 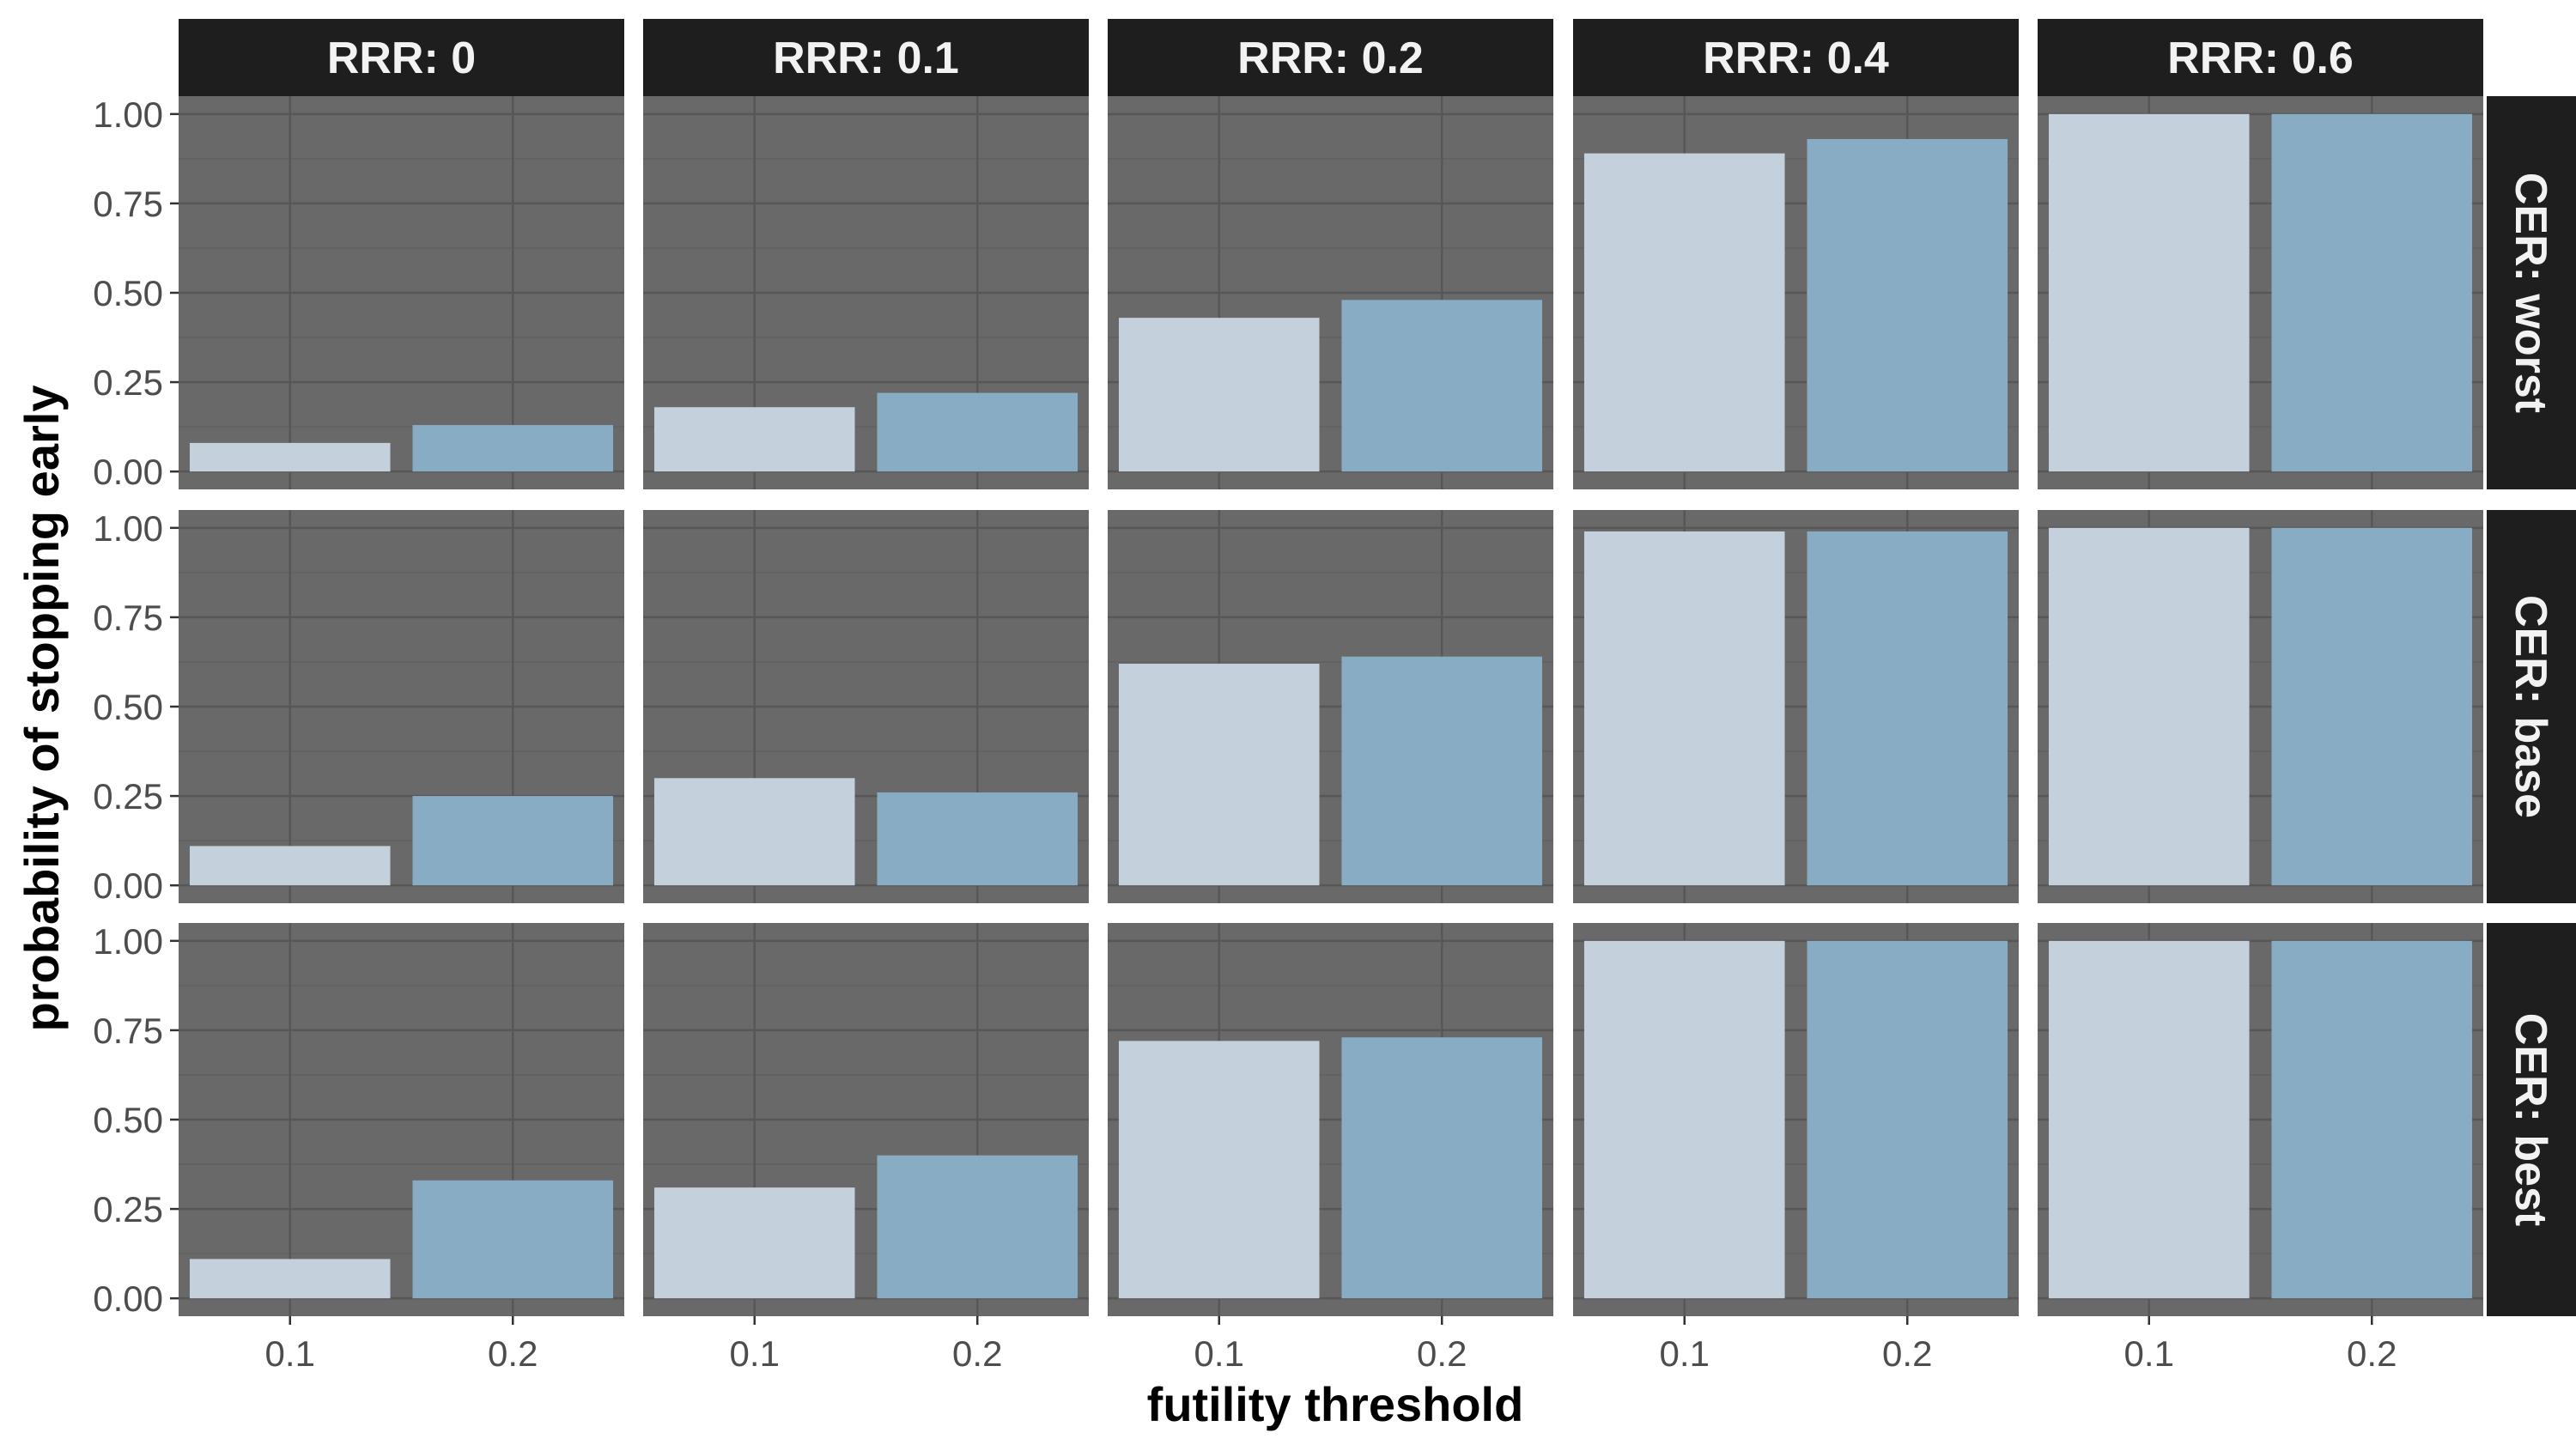 I want to click on column-strip-label: RRR: 0.1, so click(x=866, y=58).